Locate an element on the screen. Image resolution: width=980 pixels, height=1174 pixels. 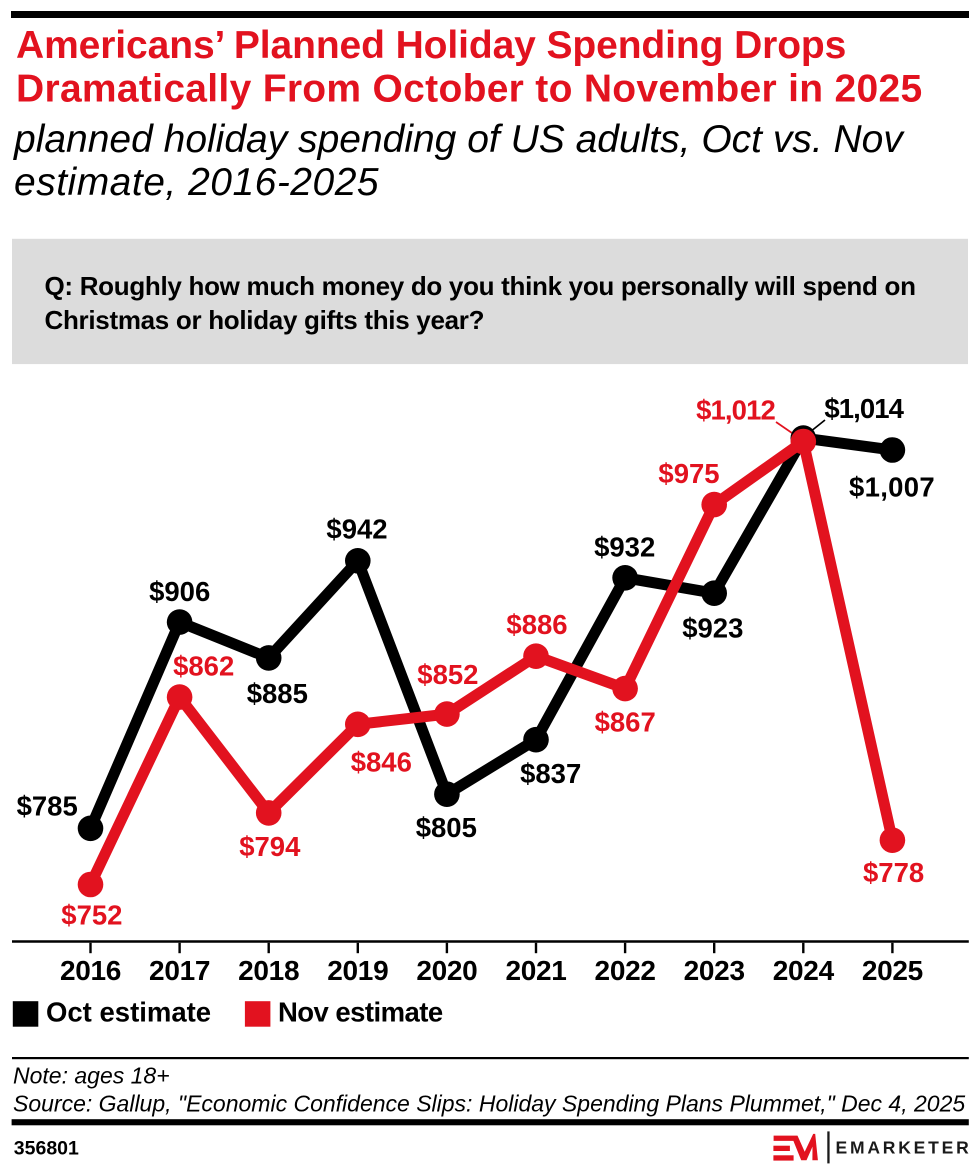
svg-text: $846 is located at coordinates (381, 761).